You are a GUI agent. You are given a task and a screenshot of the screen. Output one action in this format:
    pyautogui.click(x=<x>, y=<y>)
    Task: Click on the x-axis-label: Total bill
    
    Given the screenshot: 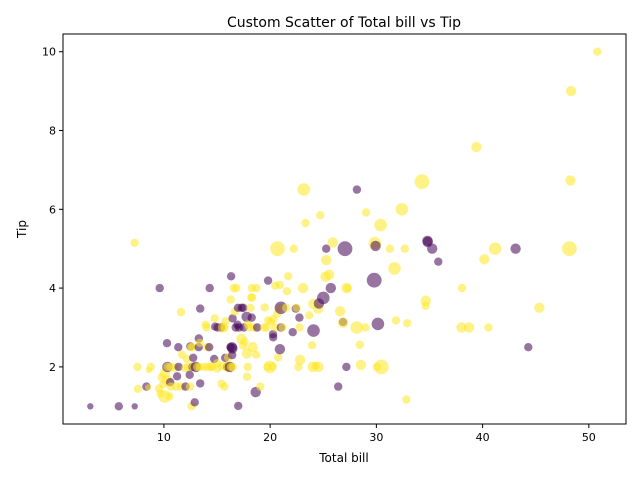 What is the action you would take?
    pyautogui.click(x=343, y=458)
    